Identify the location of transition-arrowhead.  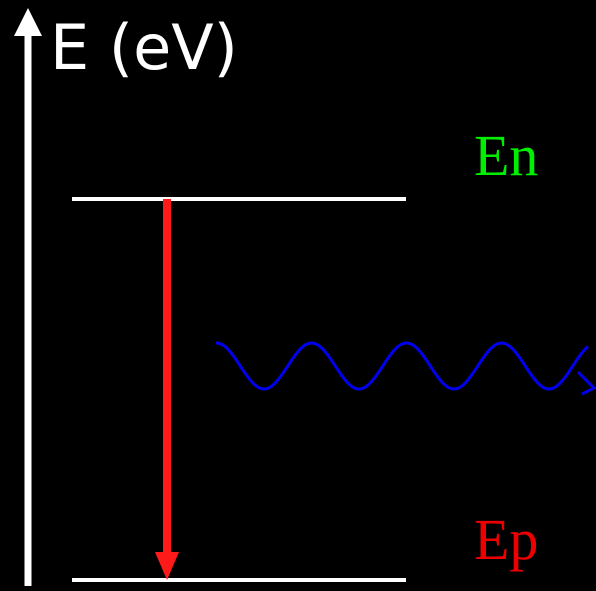
(167, 566).